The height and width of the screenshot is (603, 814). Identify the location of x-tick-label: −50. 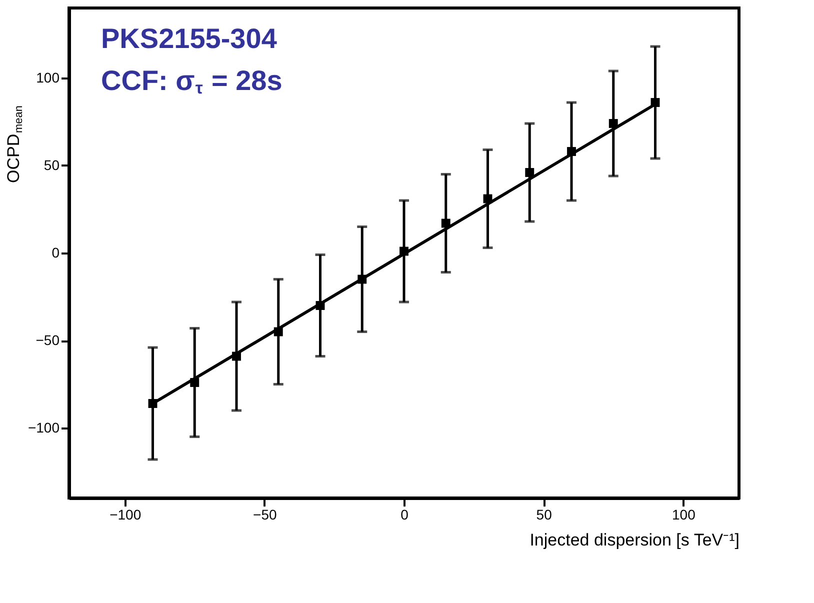
(265, 514).